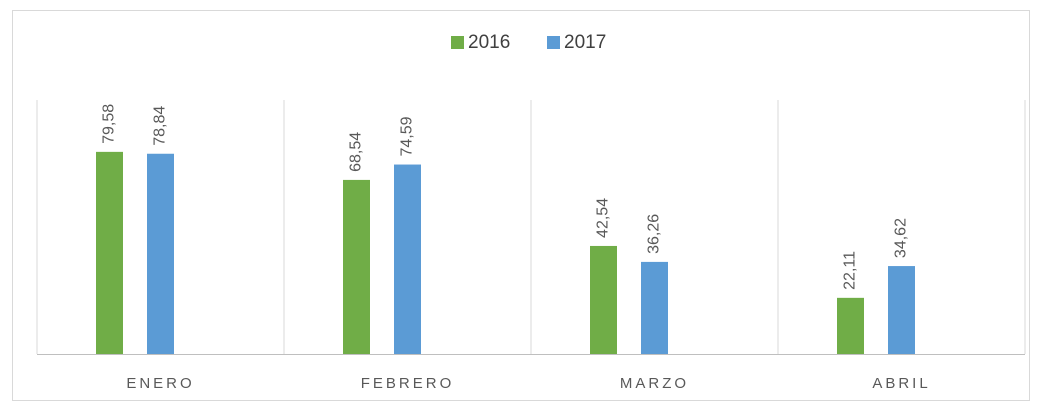  What do you see at coordinates (160, 383) in the screenshot?
I see `x-tick-label: ENERO` at bounding box center [160, 383].